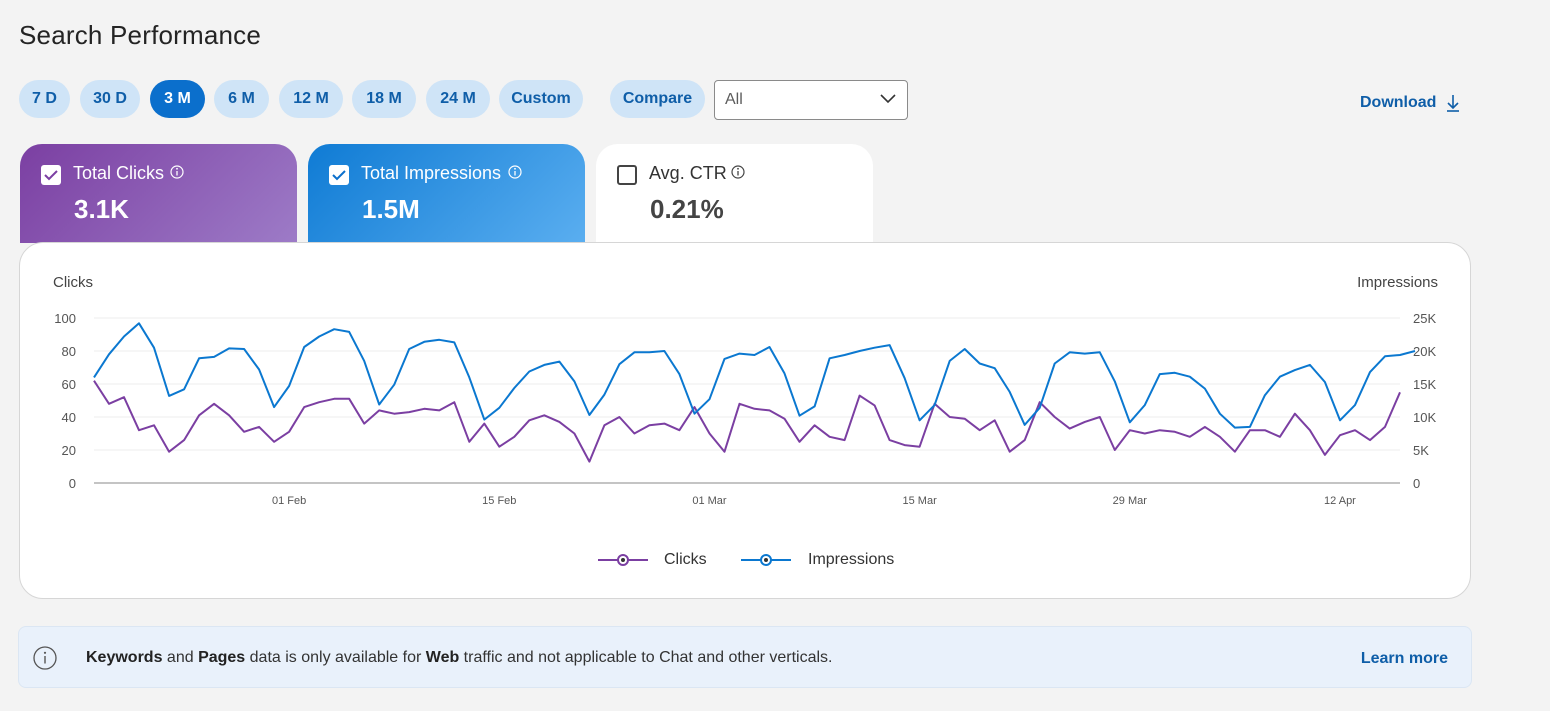  I want to click on legend-clicks-marker-icon, so click(623, 560).